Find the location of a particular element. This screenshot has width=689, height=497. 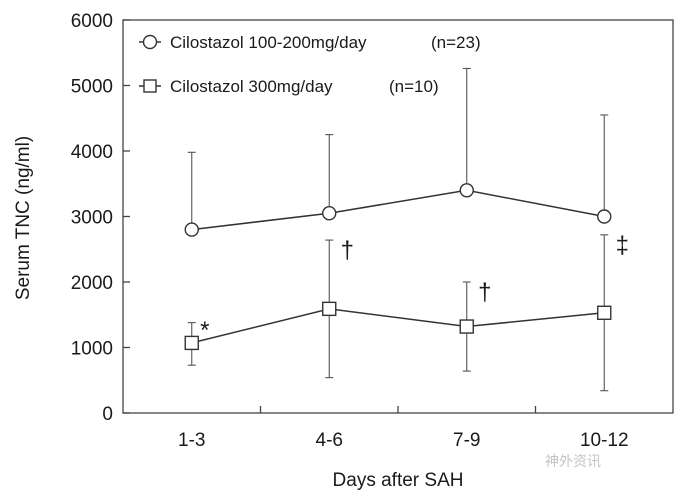

y-tick-label: 0 is located at coordinates (107, 414).